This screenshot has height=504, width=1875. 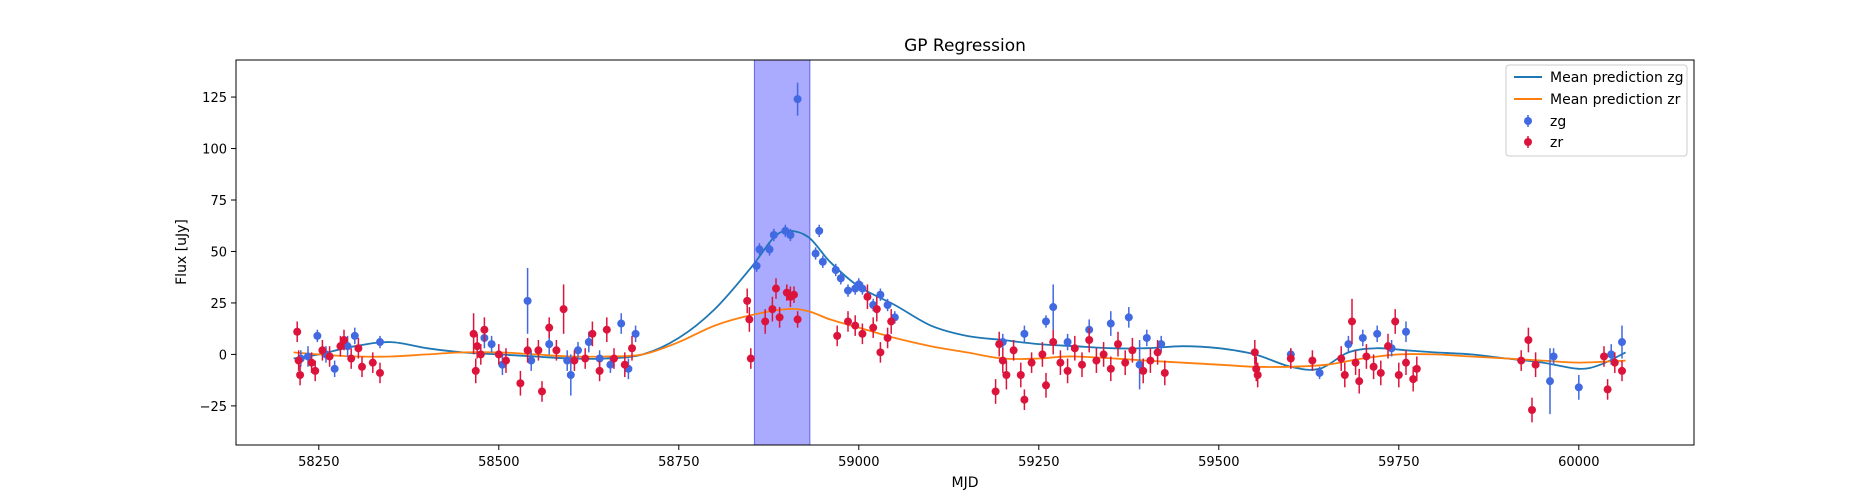 What do you see at coordinates (214, 150) in the screenshot?
I see `y-tick-label: 100` at bounding box center [214, 150].